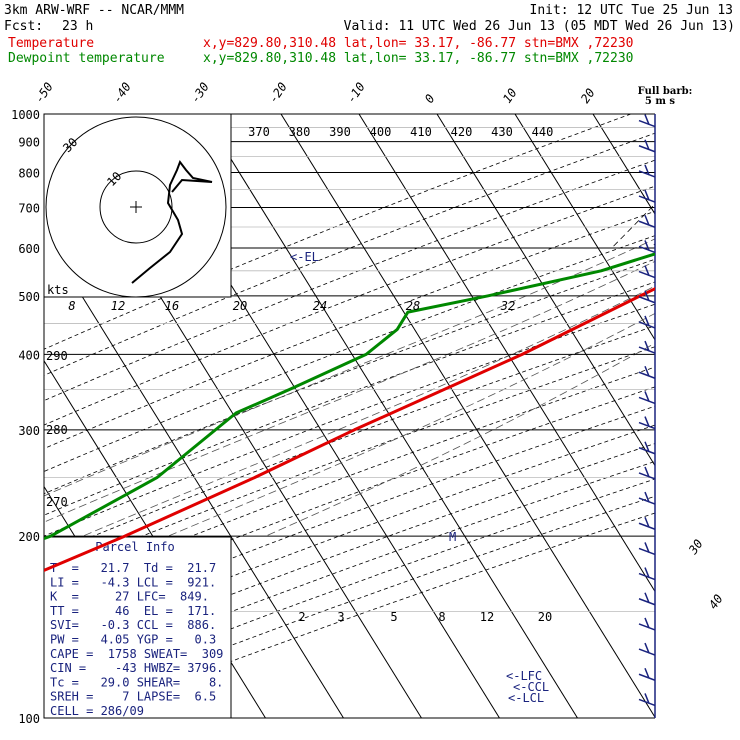 Image resolution: width=740 pixels, height=740 pixels. What do you see at coordinates (588, 96) in the screenshot?
I see `isotherm-label: 20` at bounding box center [588, 96].